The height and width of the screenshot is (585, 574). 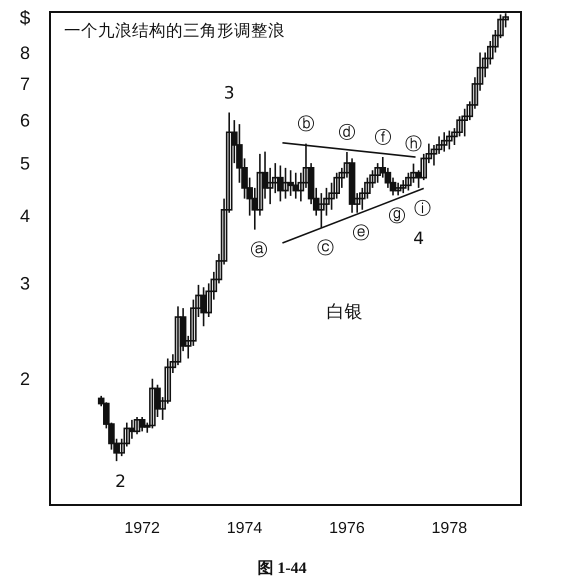 What do you see at coordinates (229, 93) in the screenshot?
I see `annotation: 3` at bounding box center [229, 93].